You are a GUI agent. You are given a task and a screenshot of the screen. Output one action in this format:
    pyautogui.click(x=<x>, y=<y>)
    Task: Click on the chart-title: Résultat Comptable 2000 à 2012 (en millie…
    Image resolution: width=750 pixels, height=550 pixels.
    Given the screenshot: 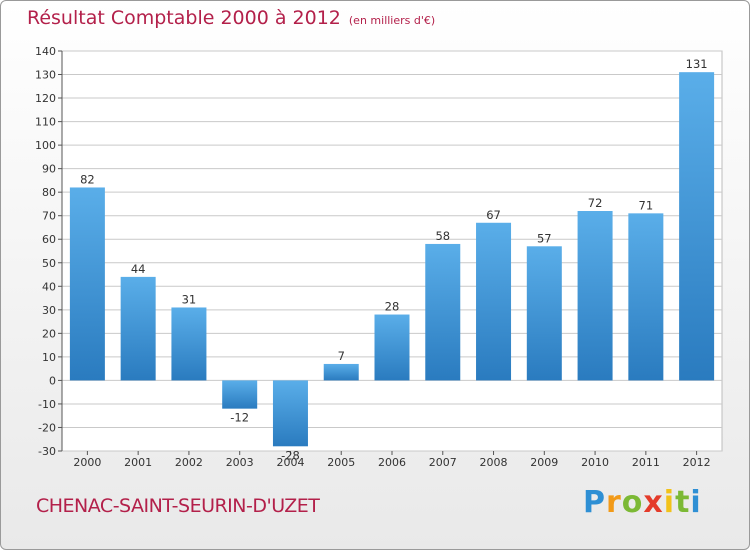 What is the action you would take?
    pyautogui.click(x=231, y=18)
    